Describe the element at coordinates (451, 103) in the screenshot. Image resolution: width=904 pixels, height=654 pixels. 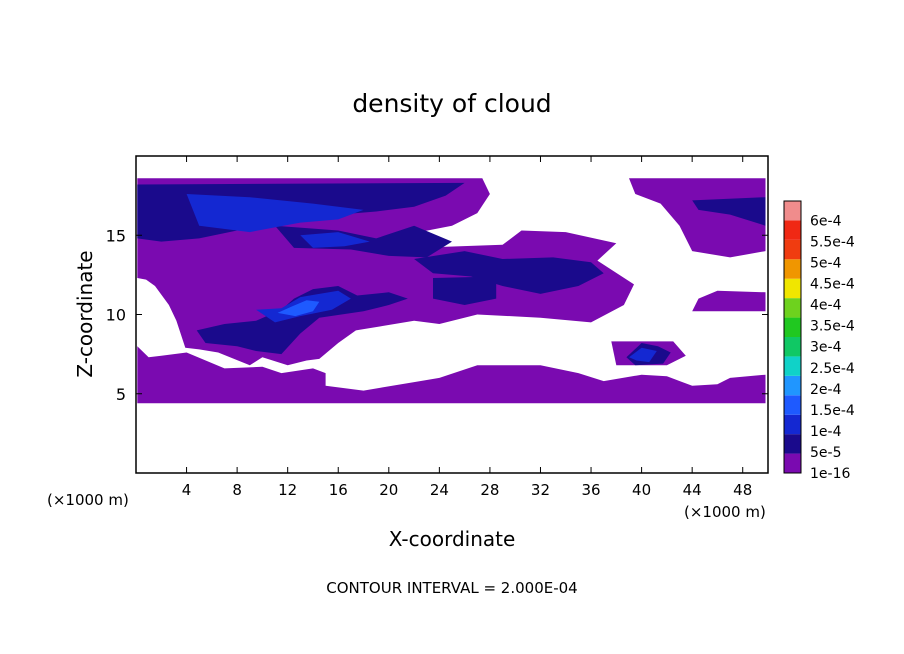
I see `chart-title: density of cloud` at that location.